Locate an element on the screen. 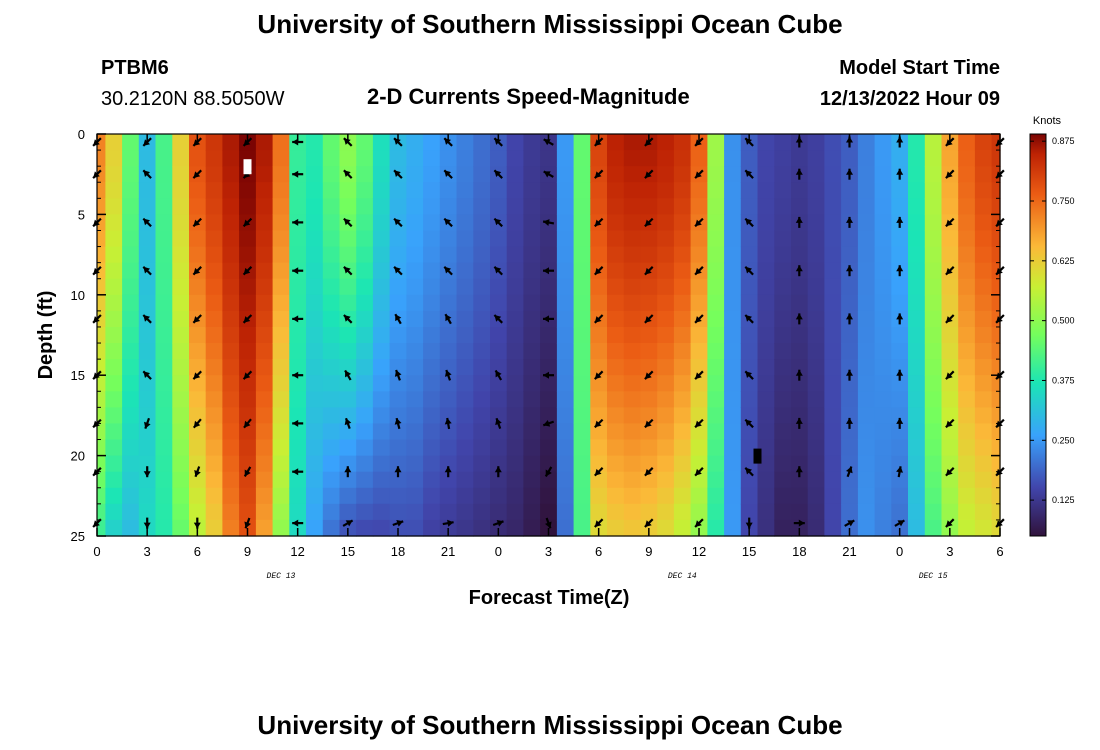  x-tick-label: 12 is located at coordinates (297, 551).